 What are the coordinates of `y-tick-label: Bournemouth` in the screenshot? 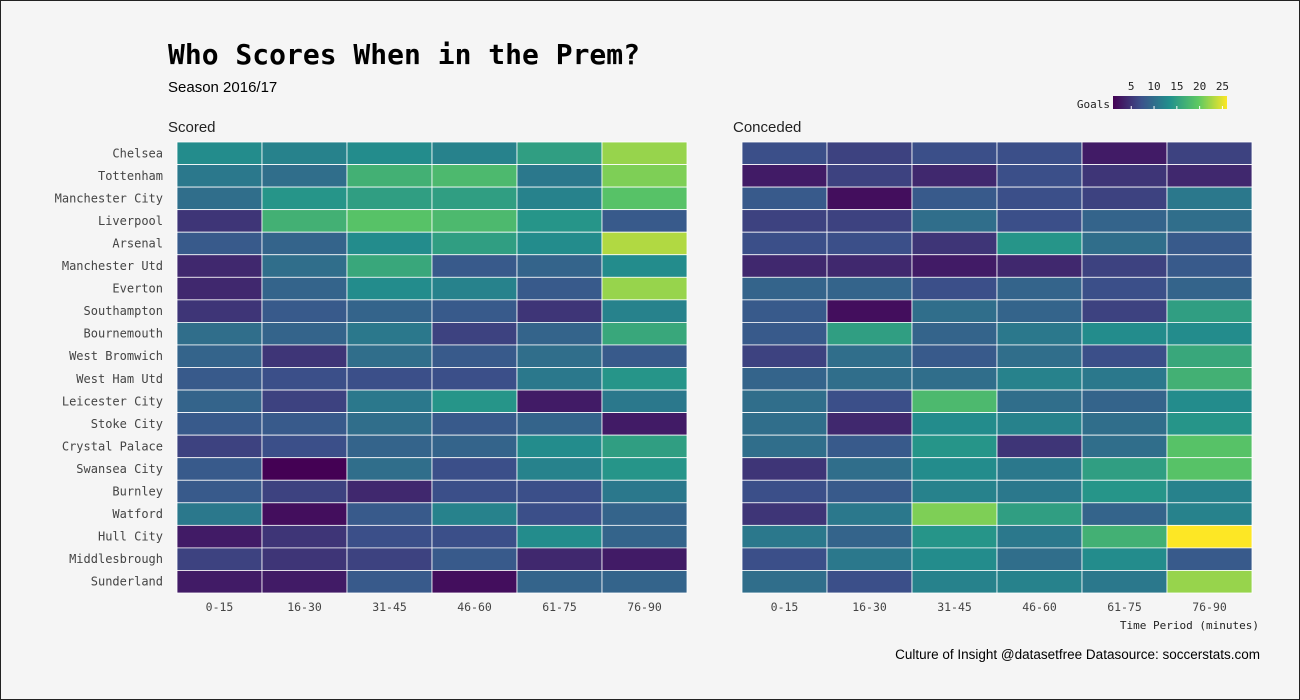 It's located at (123, 334).